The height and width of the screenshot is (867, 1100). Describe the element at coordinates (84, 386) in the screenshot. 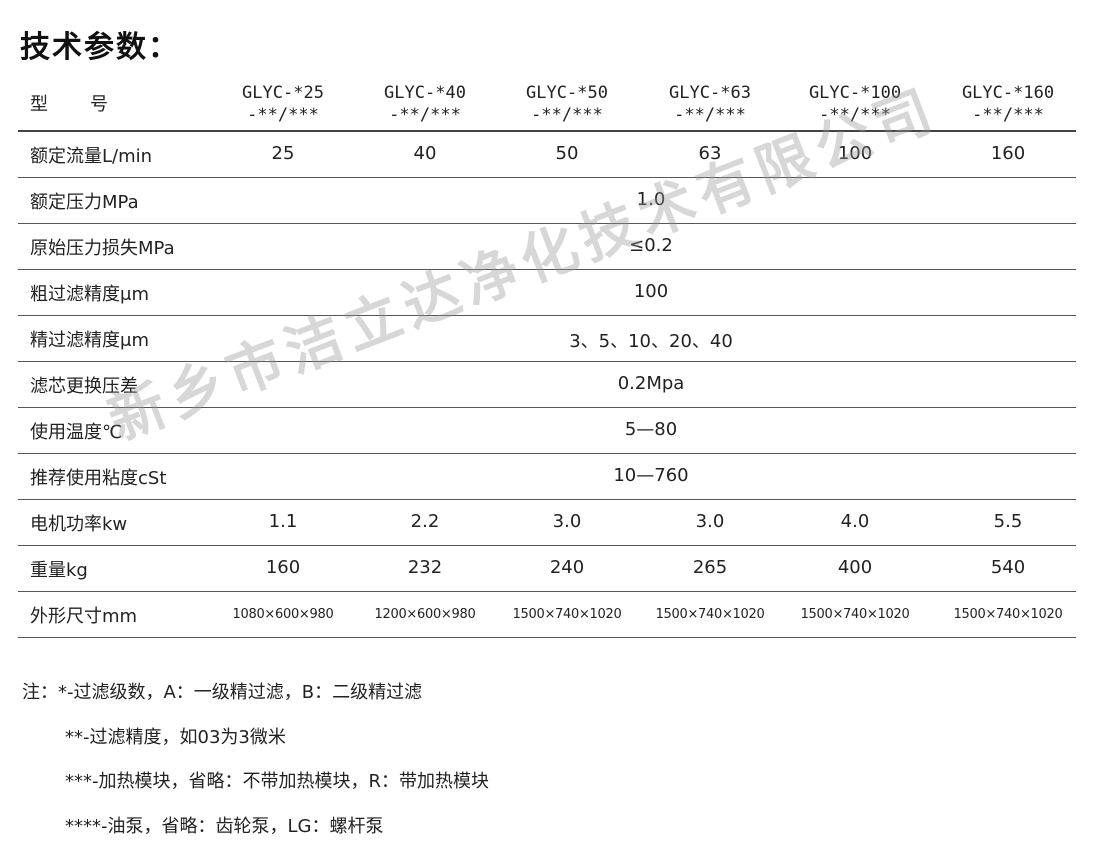

I see `row-label: 滤芯更换压差` at that location.